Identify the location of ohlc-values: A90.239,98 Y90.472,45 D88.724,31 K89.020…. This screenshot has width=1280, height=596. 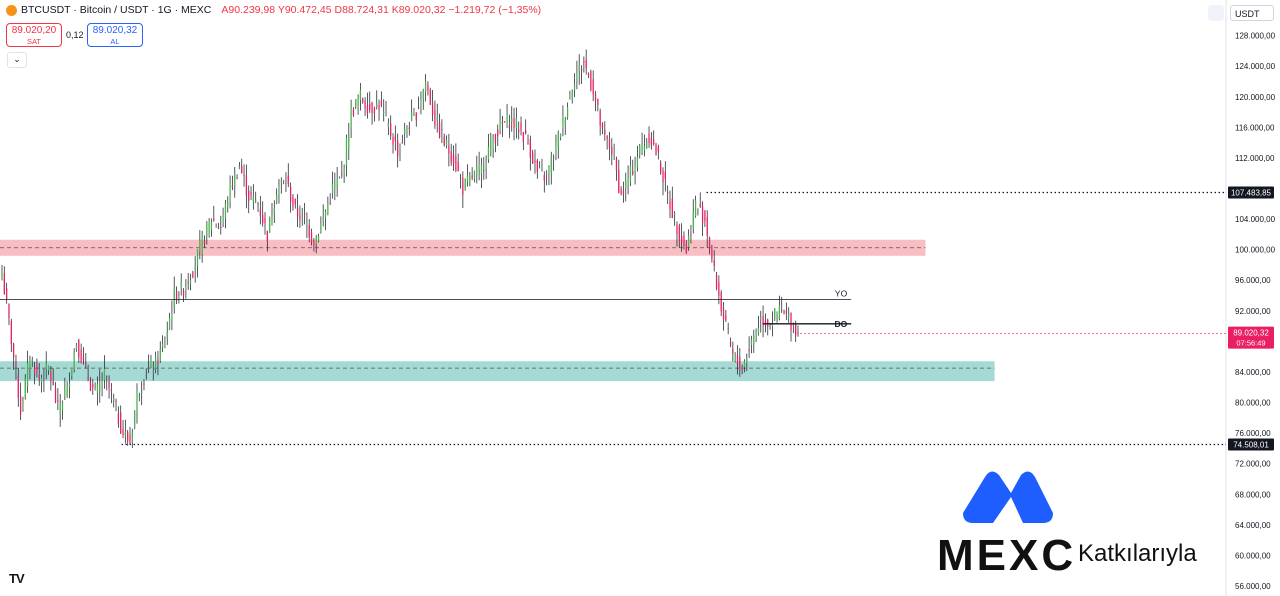
(381, 10).